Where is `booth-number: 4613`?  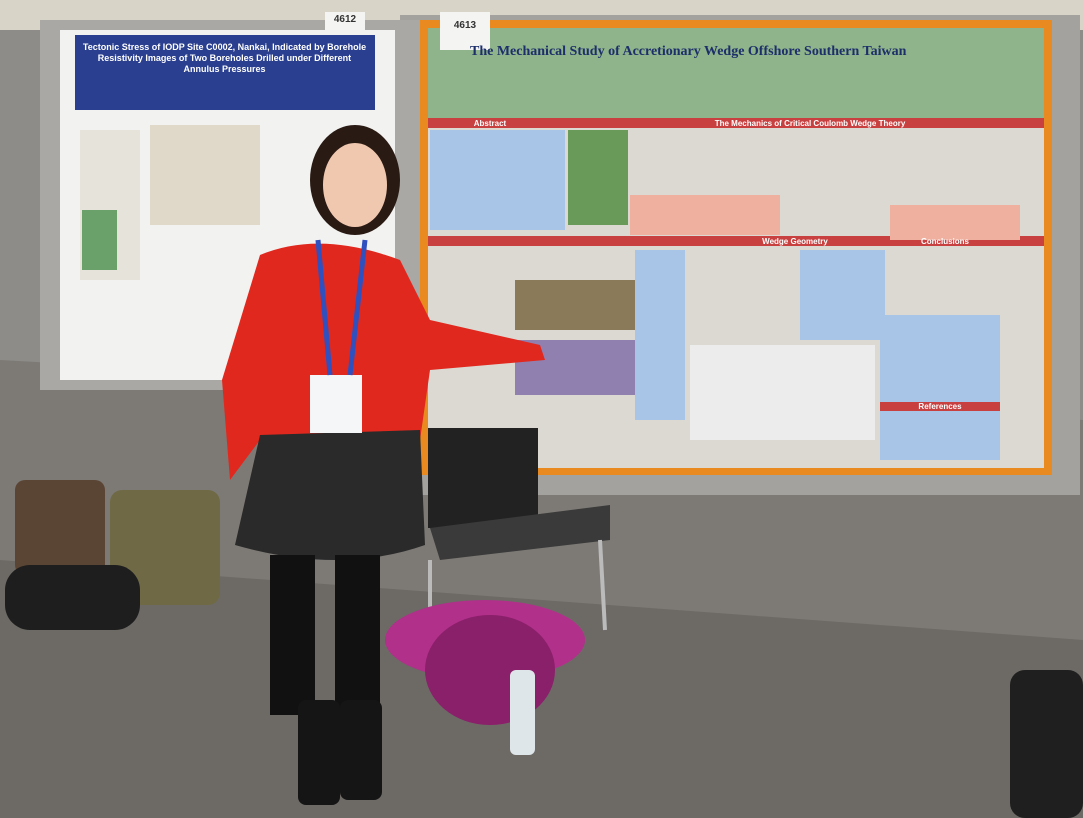
booth-number: 4613 is located at coordinates (465, 25).